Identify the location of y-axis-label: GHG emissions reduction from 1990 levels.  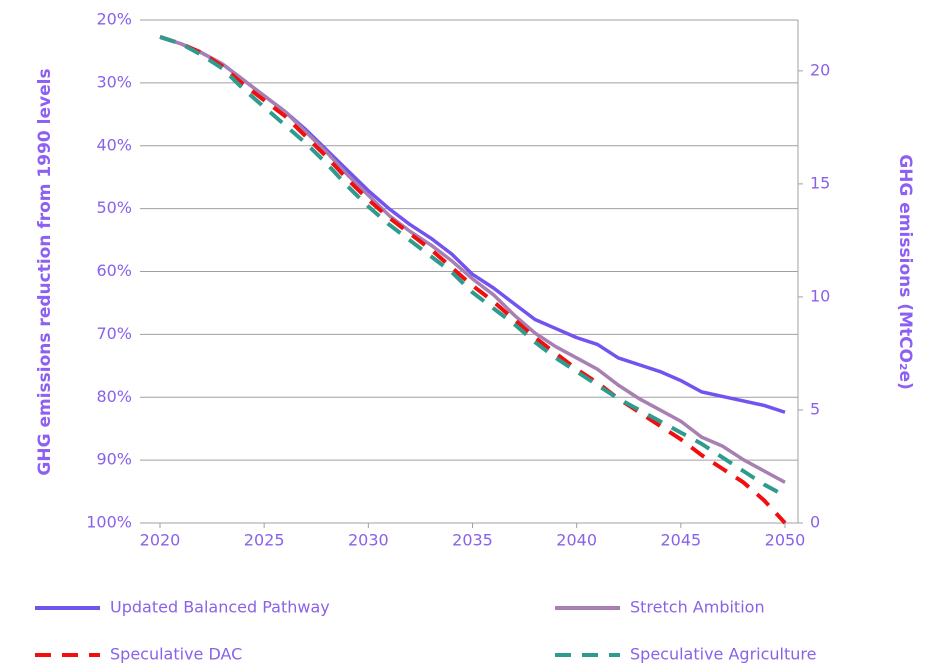
(45, 271).